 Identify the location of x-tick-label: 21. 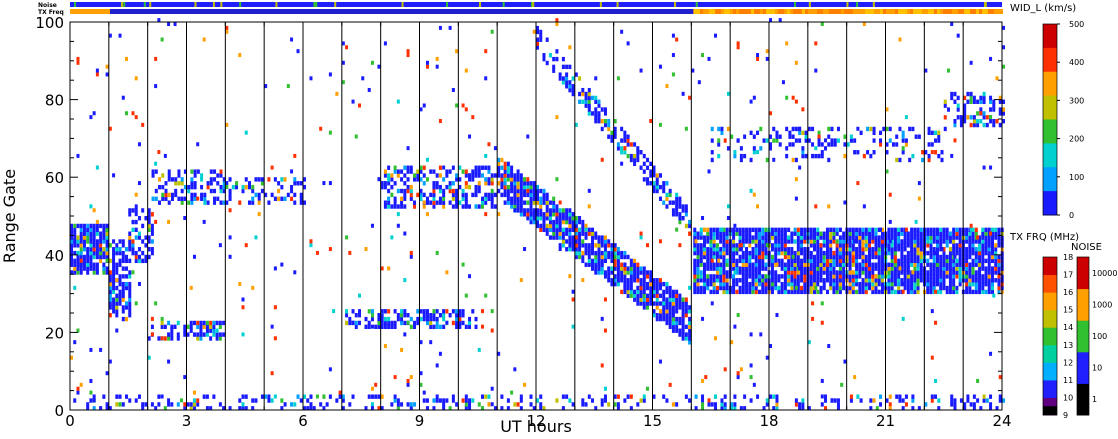
(885, 421).